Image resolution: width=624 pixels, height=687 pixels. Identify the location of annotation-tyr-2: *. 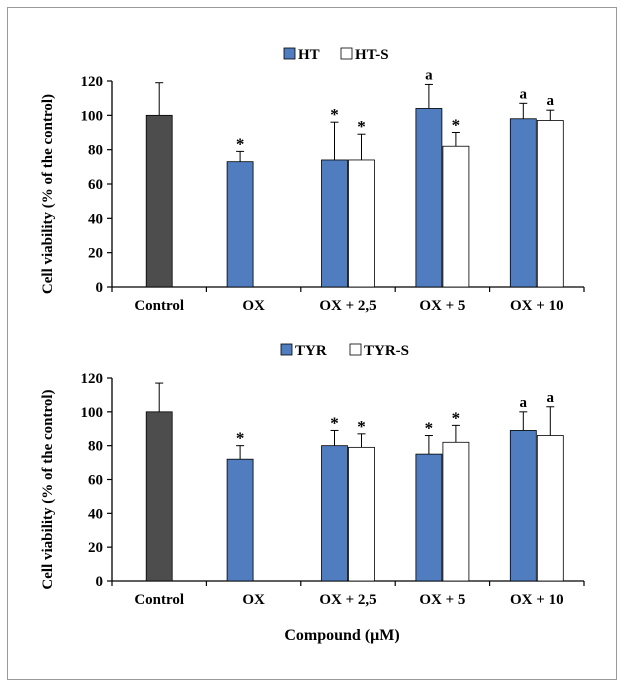
(334, 422).